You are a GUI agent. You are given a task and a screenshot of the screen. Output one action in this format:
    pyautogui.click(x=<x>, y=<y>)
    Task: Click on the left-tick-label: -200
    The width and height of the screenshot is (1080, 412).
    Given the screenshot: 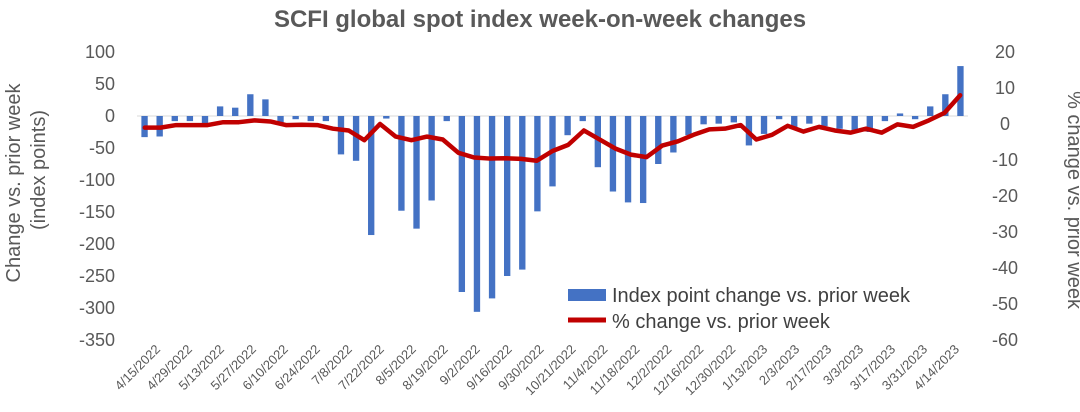 What is the action you would take?
    pyautogui.click(x=97, y=244)
    